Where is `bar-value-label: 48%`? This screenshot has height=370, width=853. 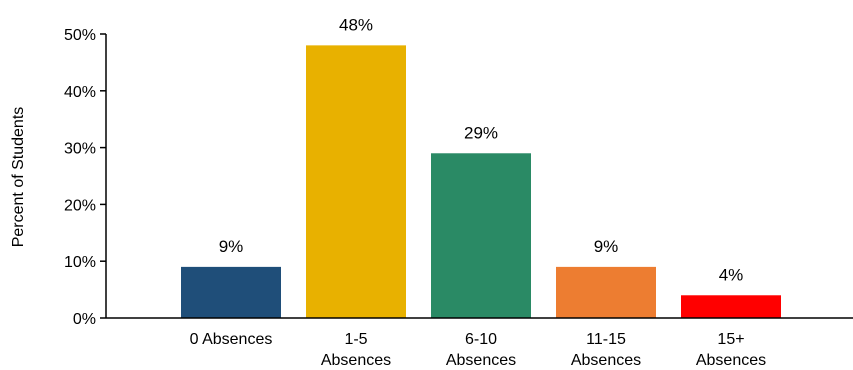 bar-value-label: 48% is located at coordinates (356, 24).